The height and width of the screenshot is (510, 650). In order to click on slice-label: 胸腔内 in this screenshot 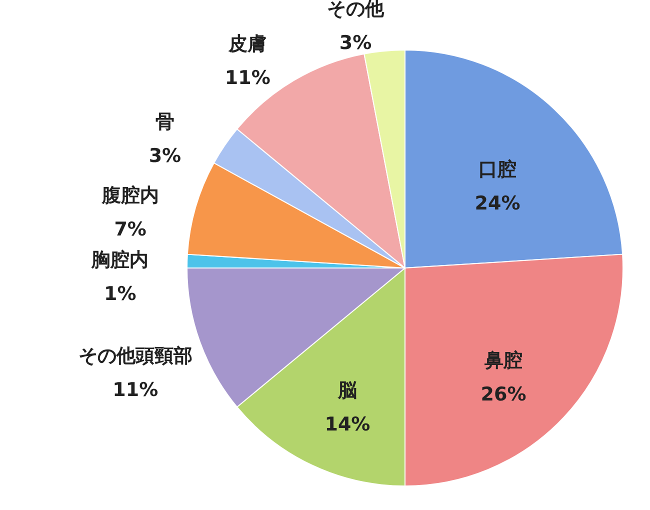, I will do `click(119, 259)`.